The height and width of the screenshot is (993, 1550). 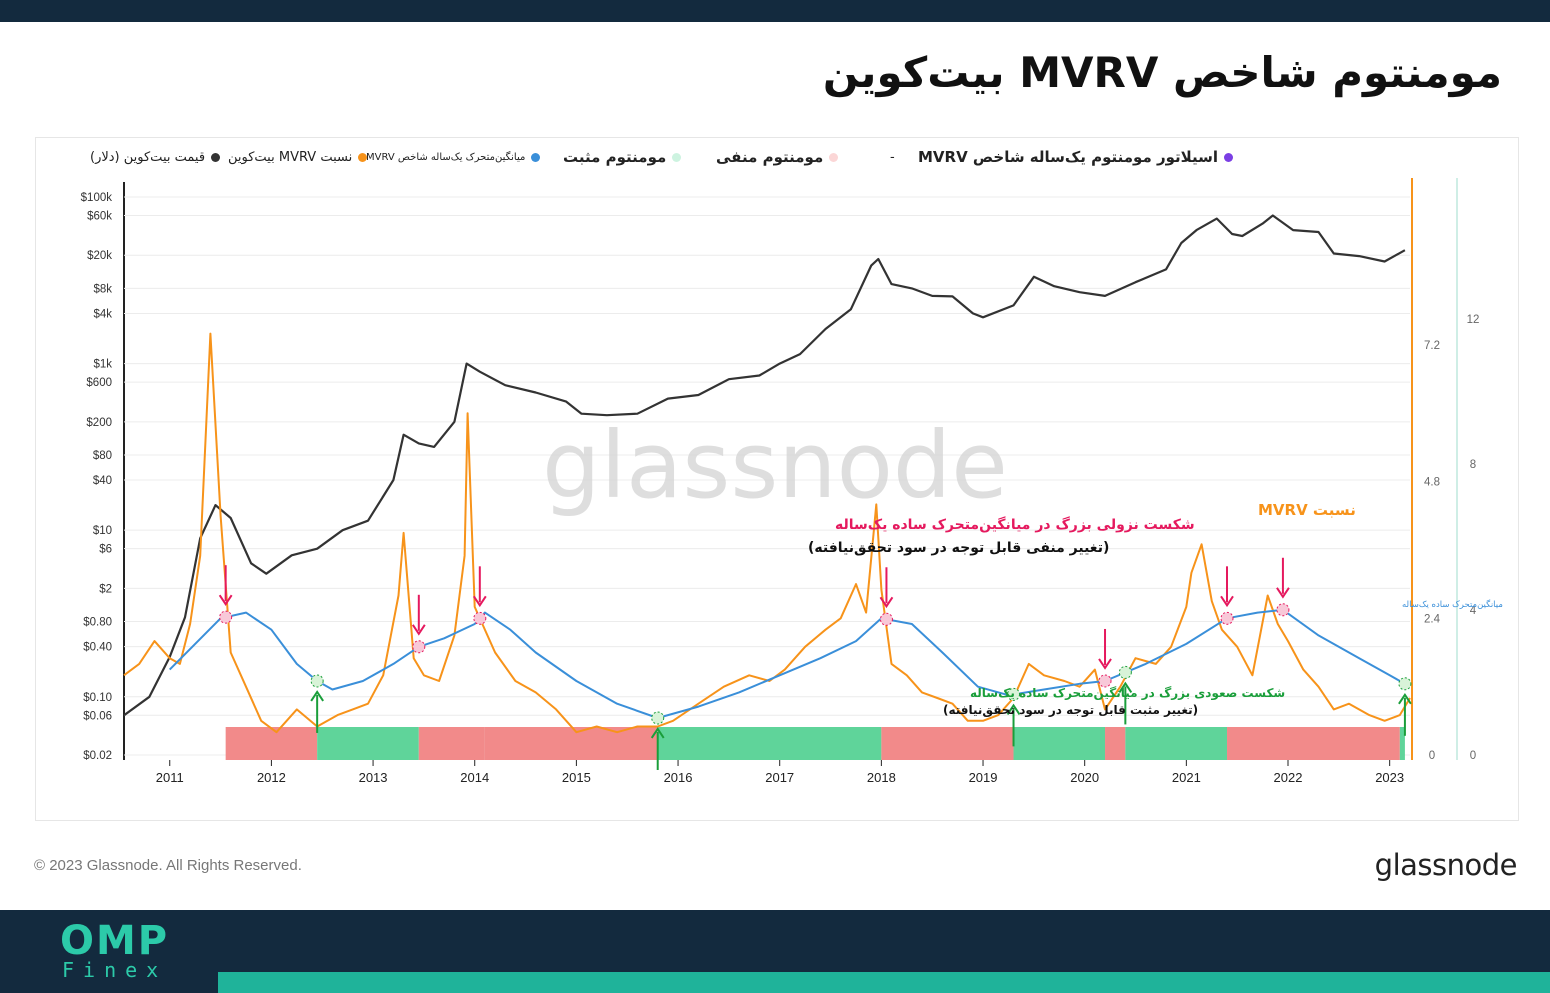 What do you see at coordinates (881, 777) in the screenshot?
I see `x-tick-label: 2018` at bounding box center [881, 777].